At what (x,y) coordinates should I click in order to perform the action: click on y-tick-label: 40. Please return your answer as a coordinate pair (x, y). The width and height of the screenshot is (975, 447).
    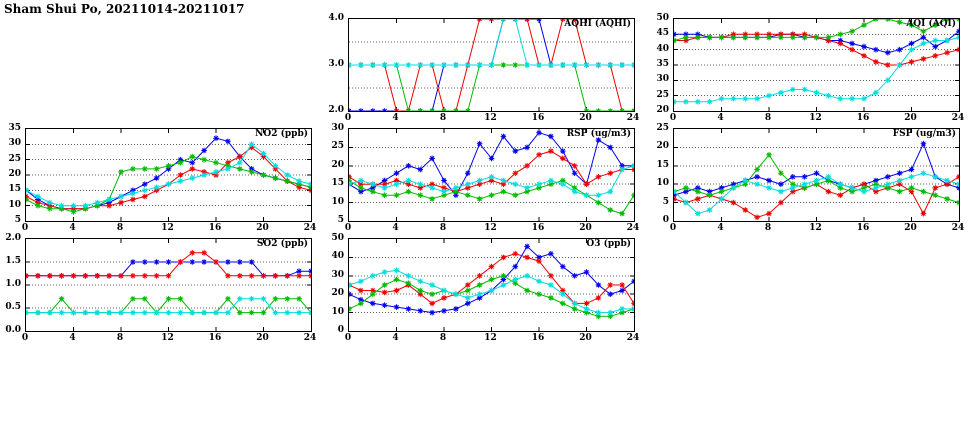
    Looking at the image, I should click on (337, 256).